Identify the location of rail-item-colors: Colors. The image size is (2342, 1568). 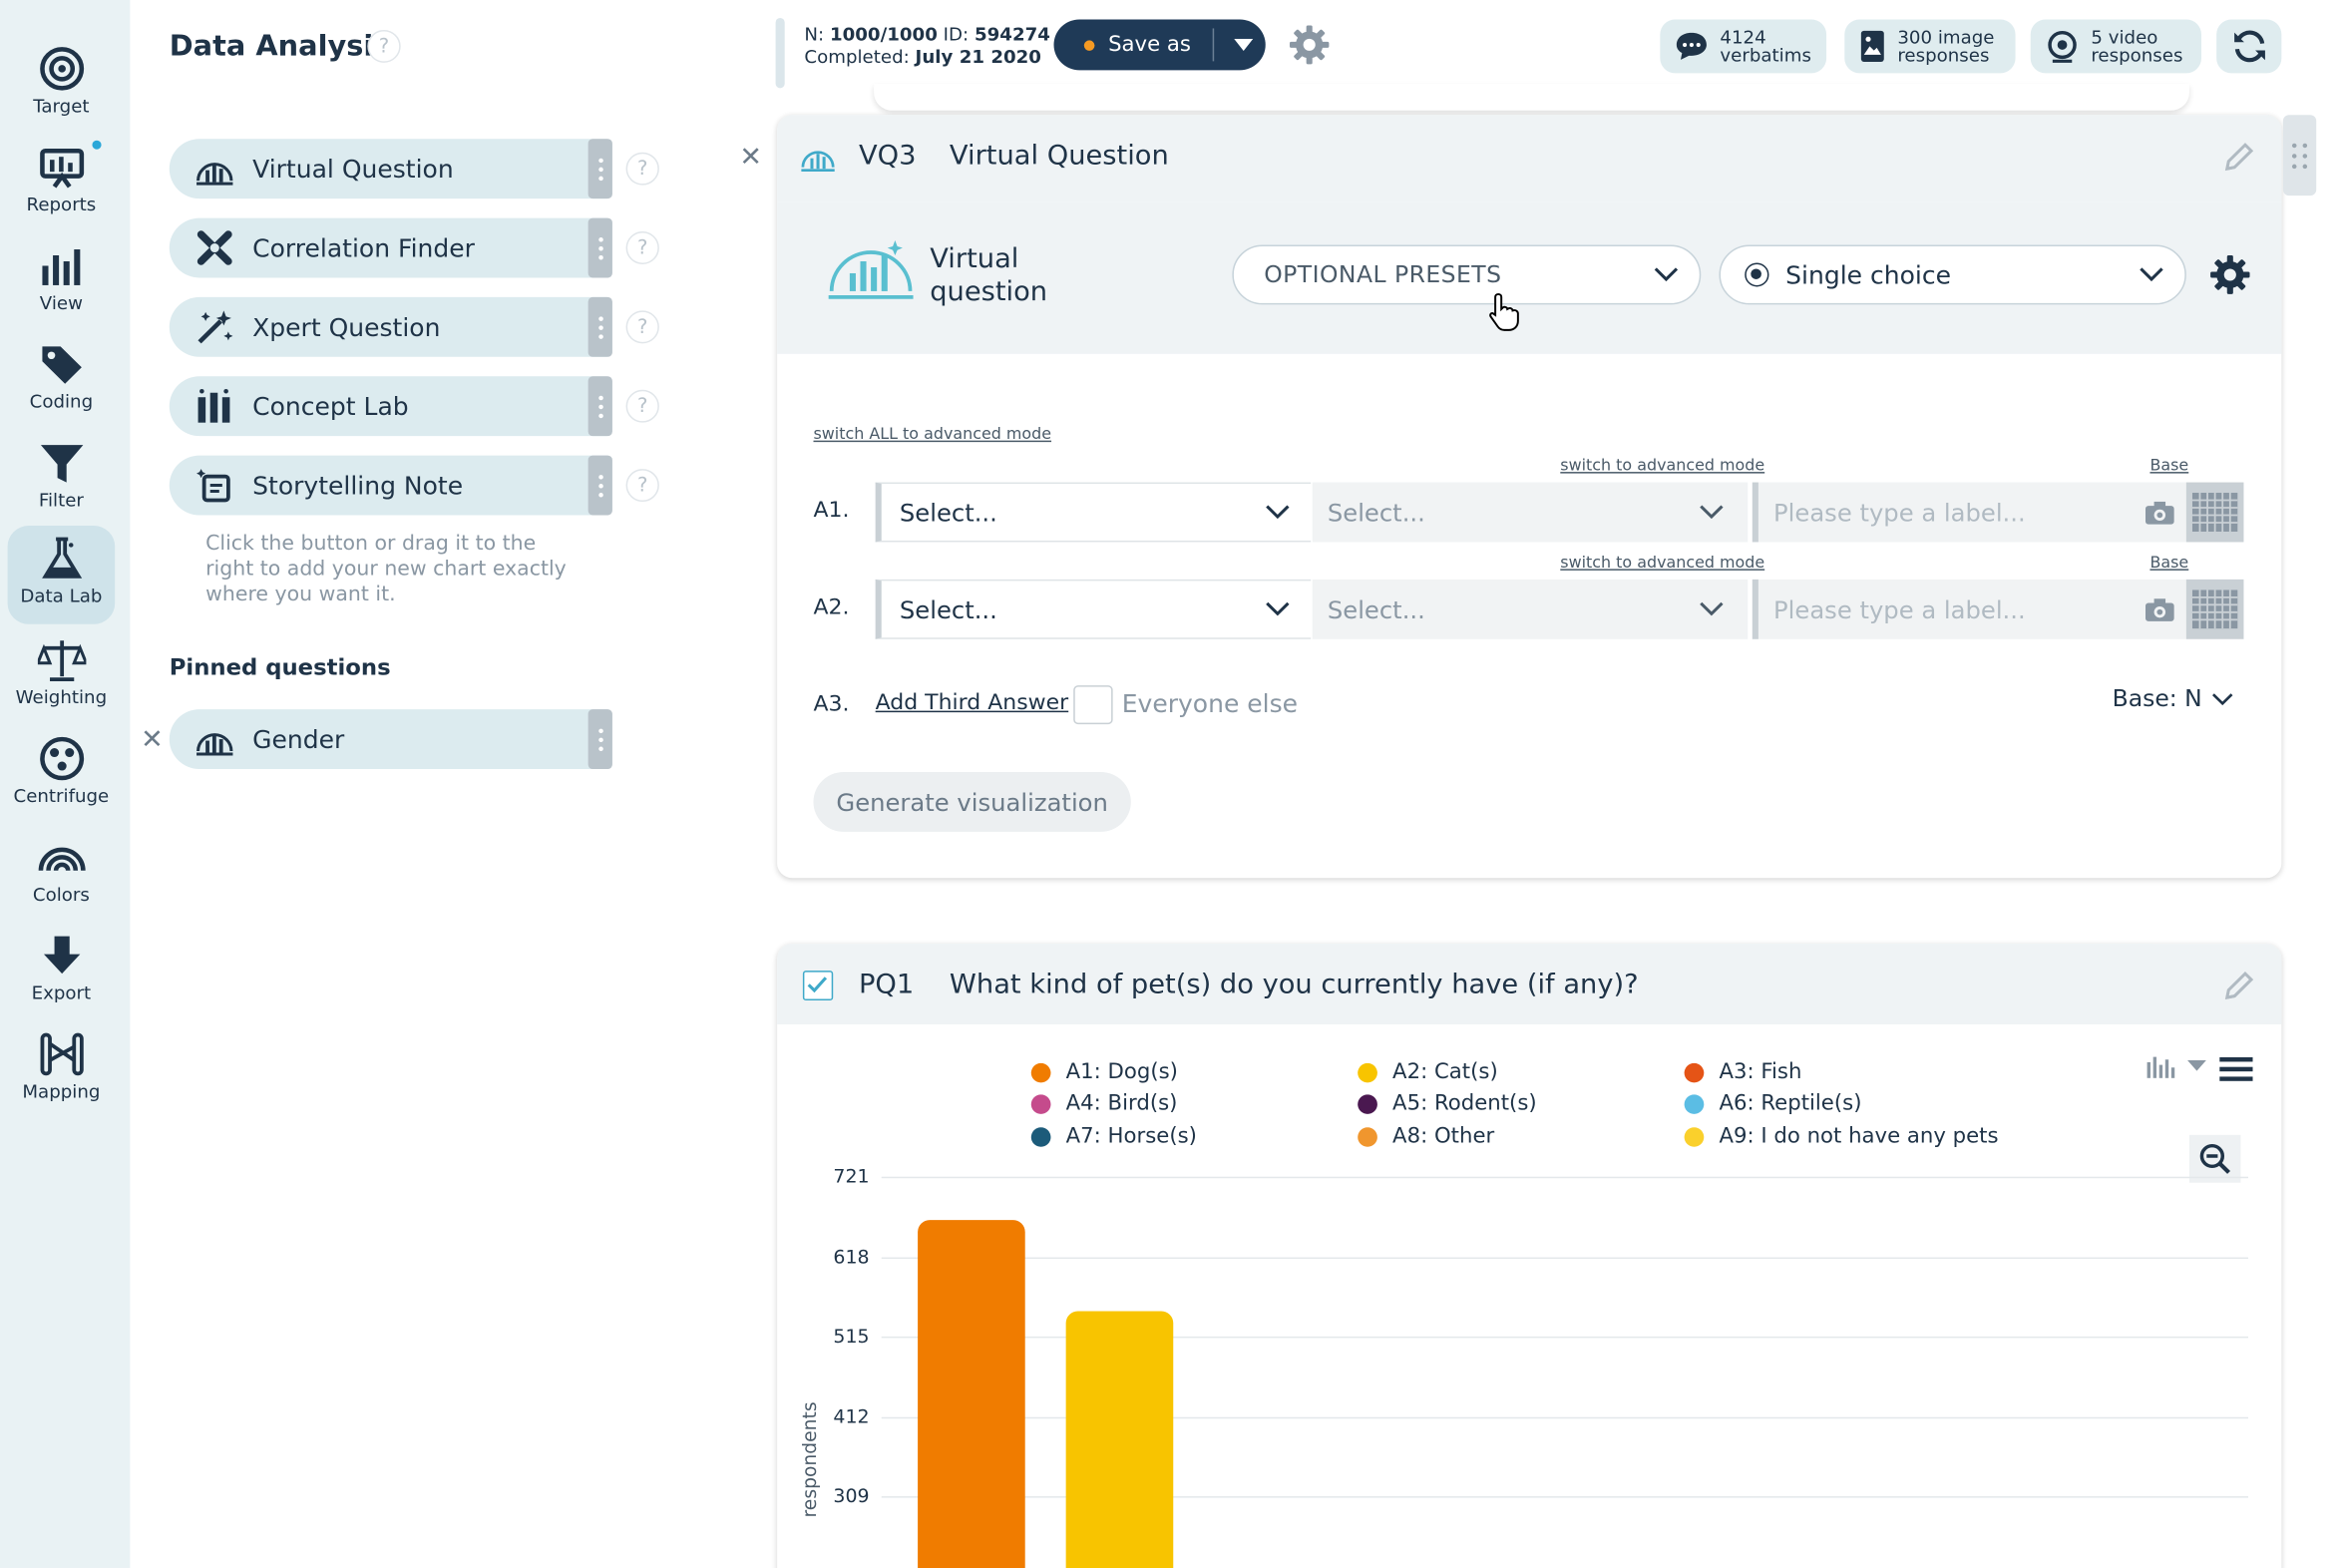
(62, 870).